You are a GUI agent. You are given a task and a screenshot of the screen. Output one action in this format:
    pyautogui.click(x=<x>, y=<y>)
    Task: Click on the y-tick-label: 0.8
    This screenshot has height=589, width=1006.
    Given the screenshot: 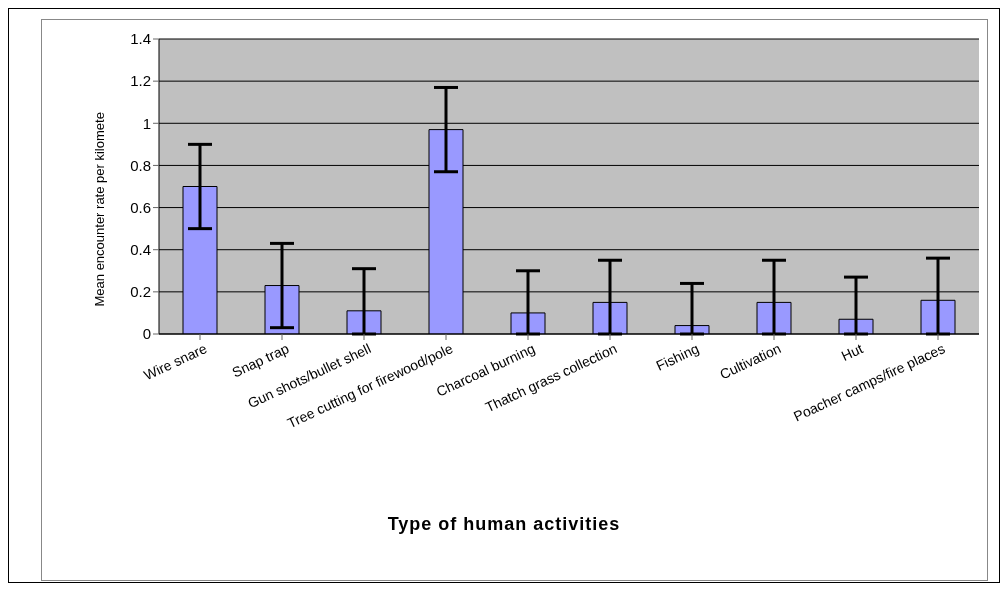 What is the action you would take?
    pyautogui.click(x=140, y=165)
    